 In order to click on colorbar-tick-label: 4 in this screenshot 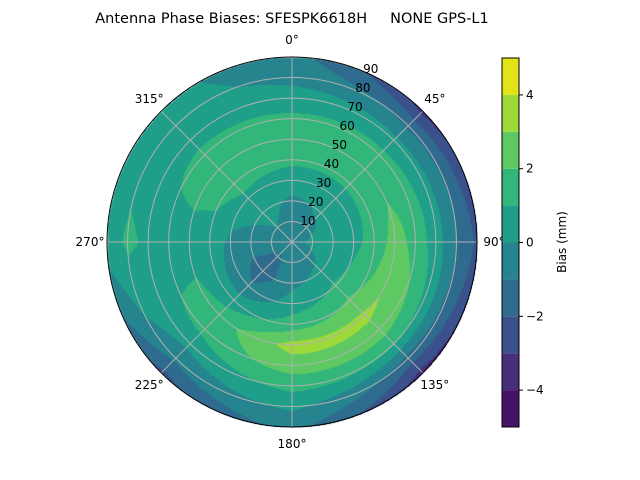, I will do `click(530, 95)`.